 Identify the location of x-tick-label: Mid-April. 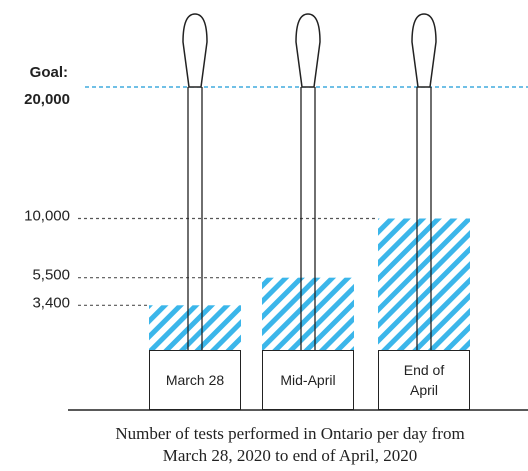
(308, 380).